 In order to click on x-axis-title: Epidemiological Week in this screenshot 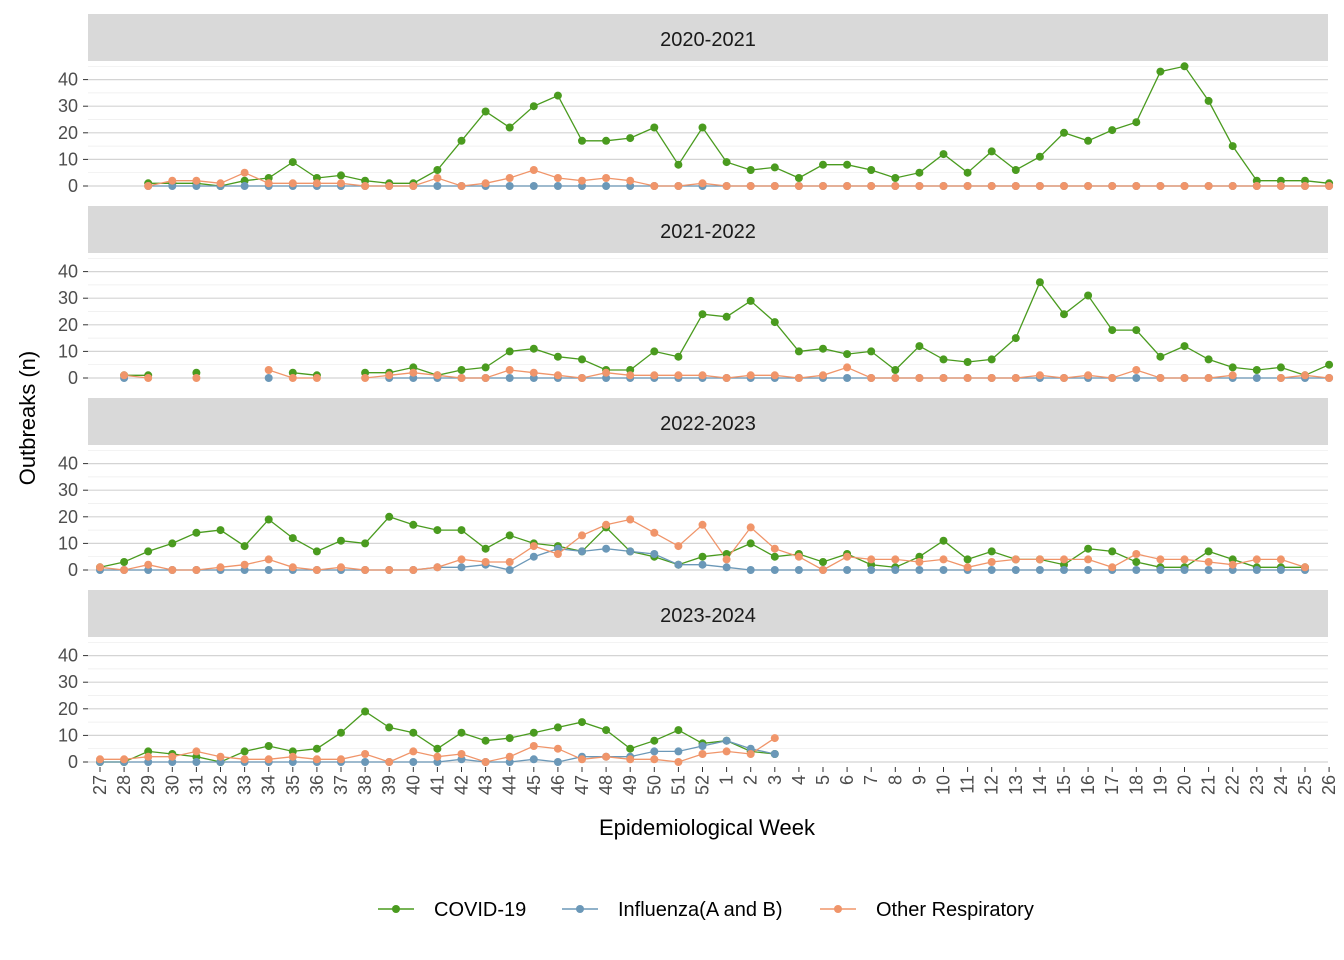, I will do `click(707, 827)`.